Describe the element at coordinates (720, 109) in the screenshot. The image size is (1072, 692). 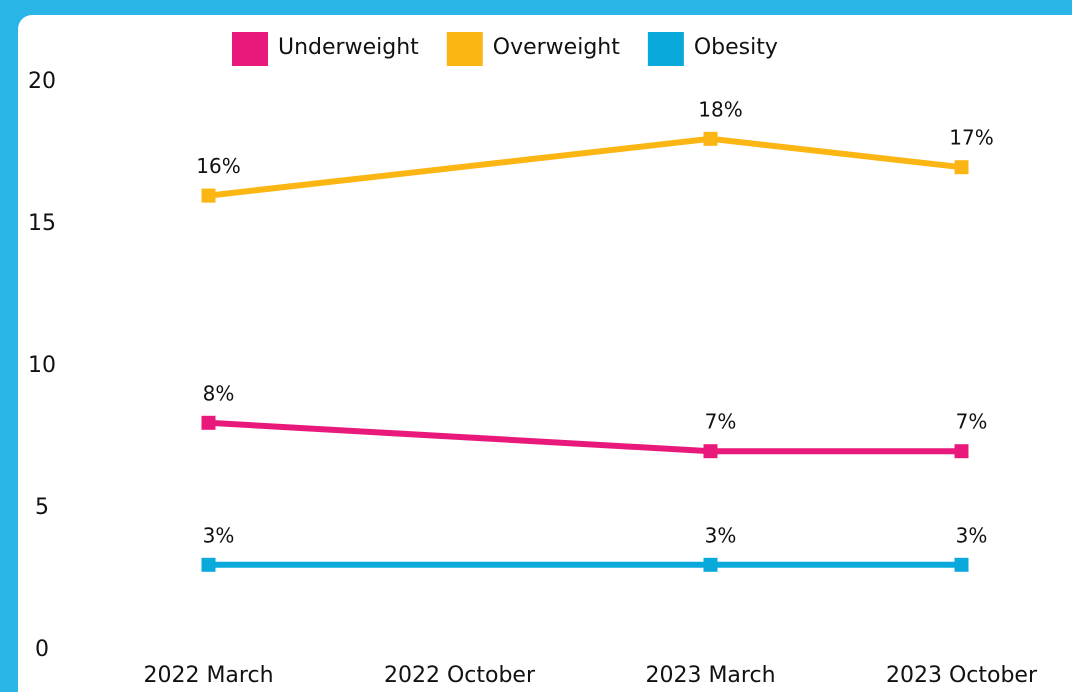
I see `data-label: 18%` at that location.